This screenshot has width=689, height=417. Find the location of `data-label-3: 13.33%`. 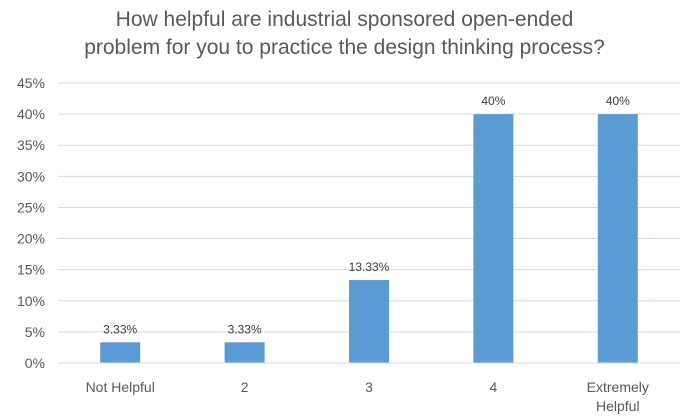

data-label-3: 13.33% is located at coordinates (369, 267).